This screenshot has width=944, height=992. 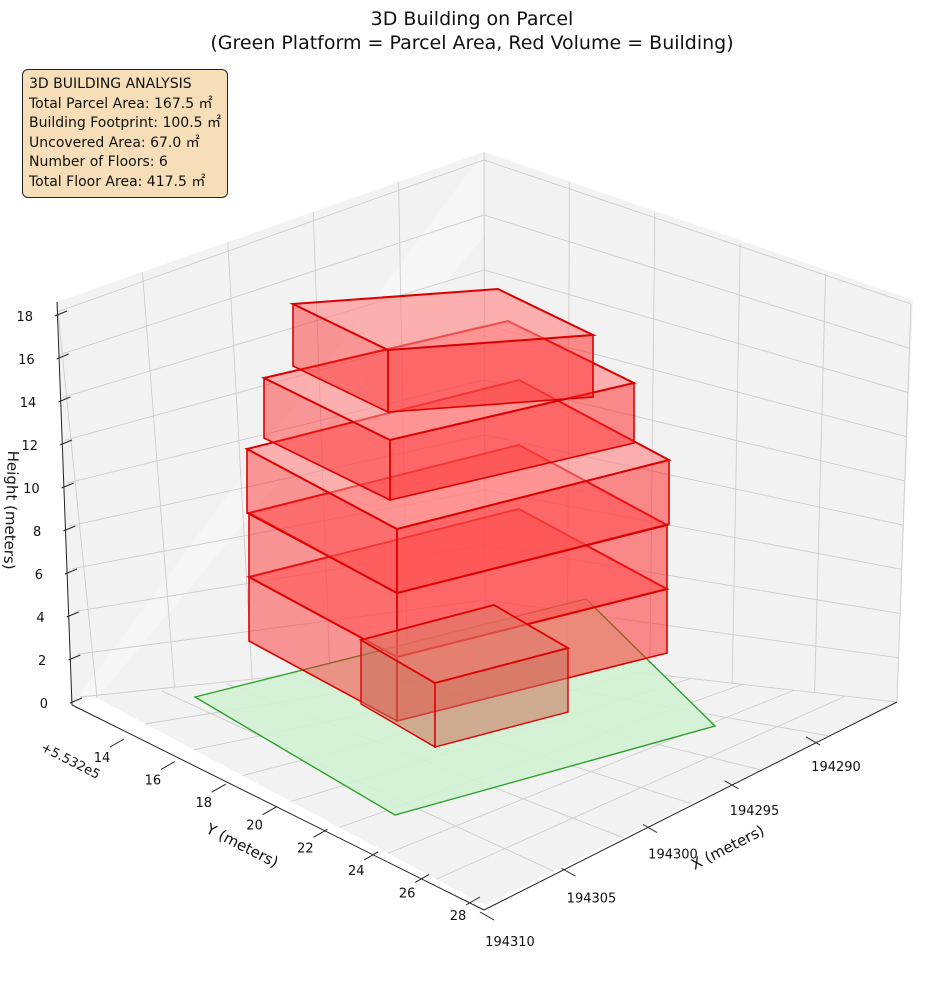 What do you see at coordinates (727, 847) in the screenshot?
I see `x-axis-label: X (meters)` at bounding box center [727, 847].